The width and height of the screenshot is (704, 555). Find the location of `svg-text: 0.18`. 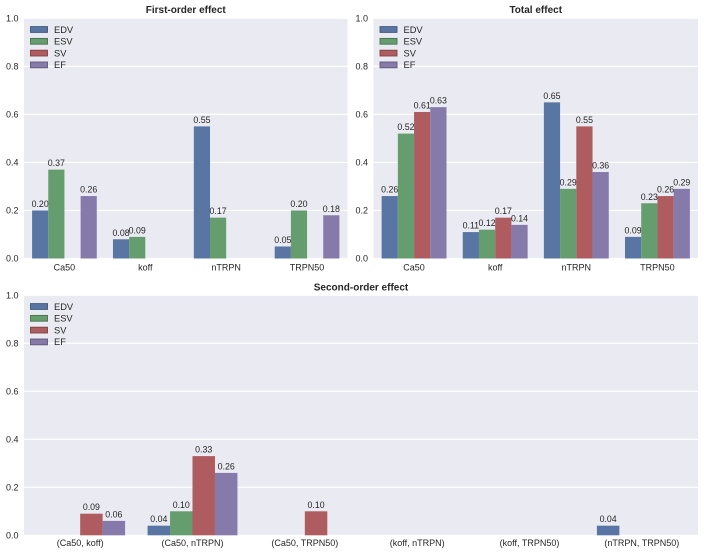

svg-text: 0.18 is located at coordinates (331, 209).